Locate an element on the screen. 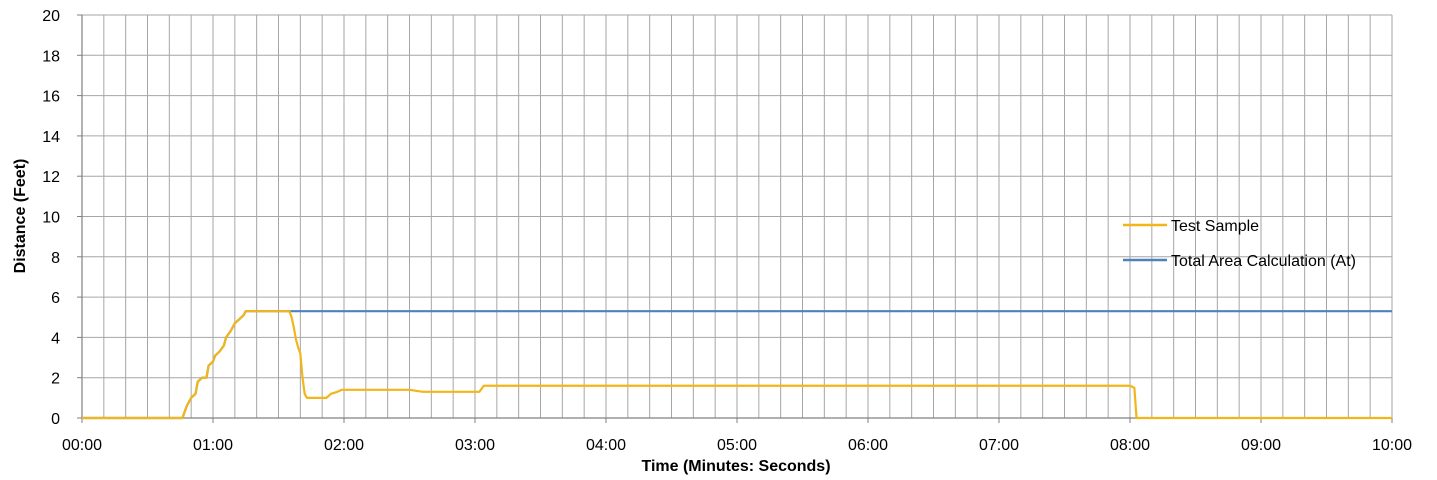 Image resolution: width=1437 pixels, height=480 pixels. legend-label-test-sample: Test Sample is located at coordinates (1215, 226).